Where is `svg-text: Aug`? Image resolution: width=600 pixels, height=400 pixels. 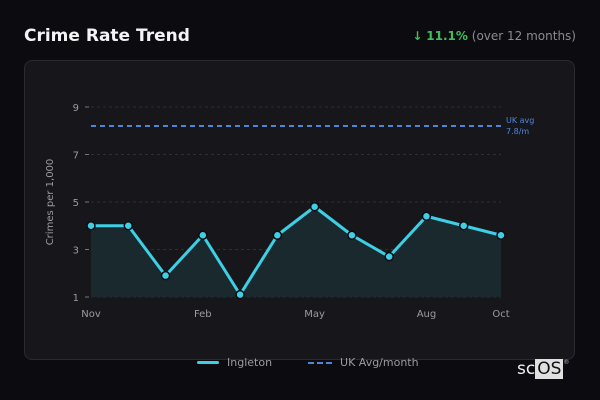
svg-text: Aug is located at coordinates (427, 314).